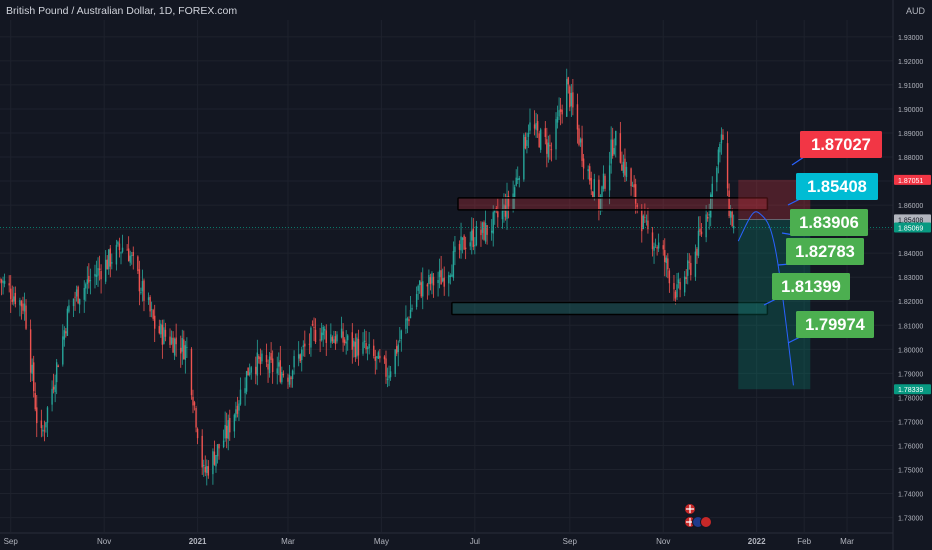 This screenshot has height=550, width=932. What do you see at coordinates (910, 374) in the screenshot?
I see `price-tick-label: 1.79000` at bounding box center [910, 374].